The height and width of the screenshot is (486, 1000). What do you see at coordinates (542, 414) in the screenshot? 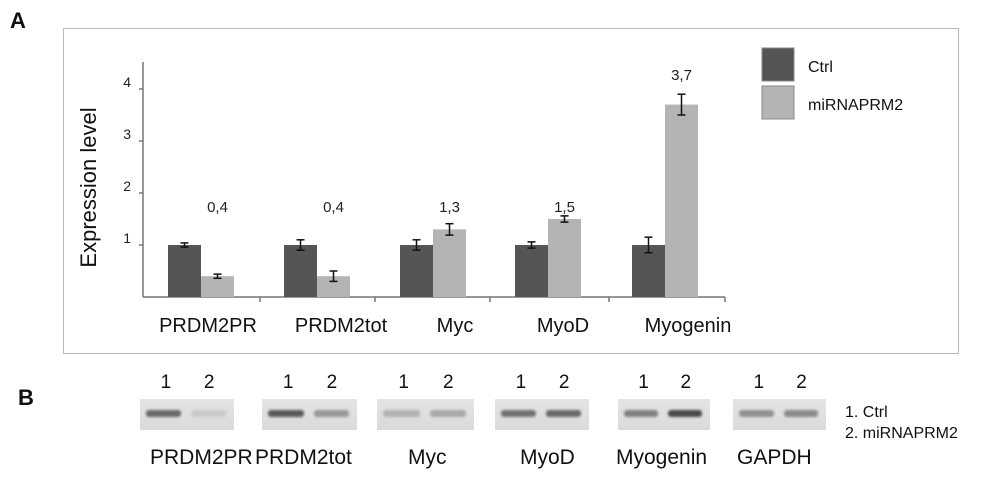
I see `gel-strip-myod` at bounding box center [542, 414].